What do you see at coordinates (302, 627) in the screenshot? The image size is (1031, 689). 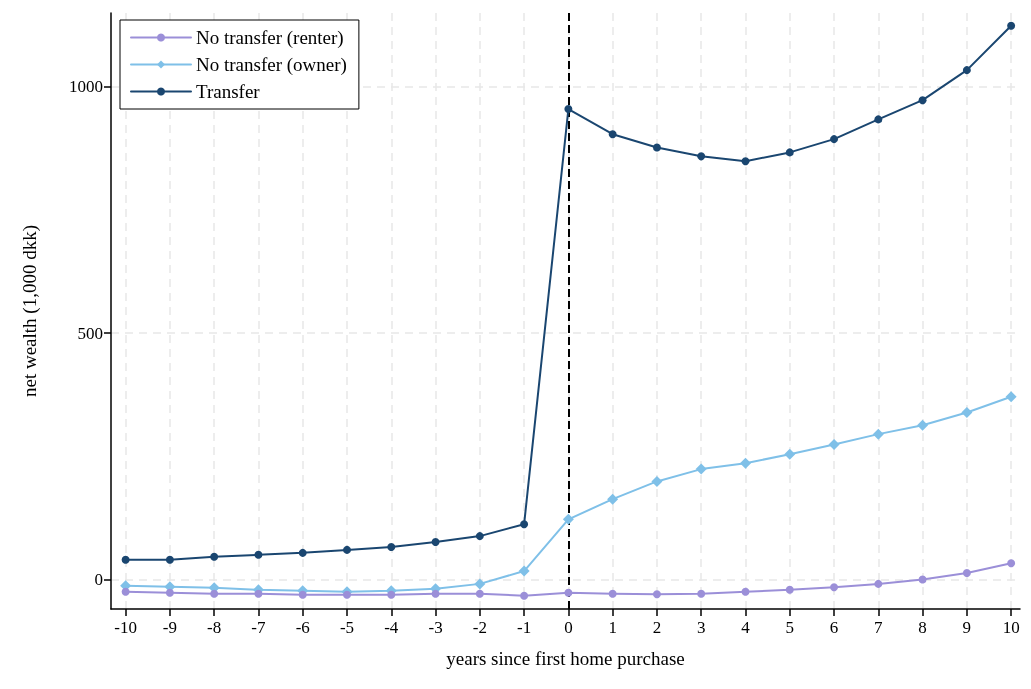 I see `x-tick-label: -6` at bounding box center [302, 627].